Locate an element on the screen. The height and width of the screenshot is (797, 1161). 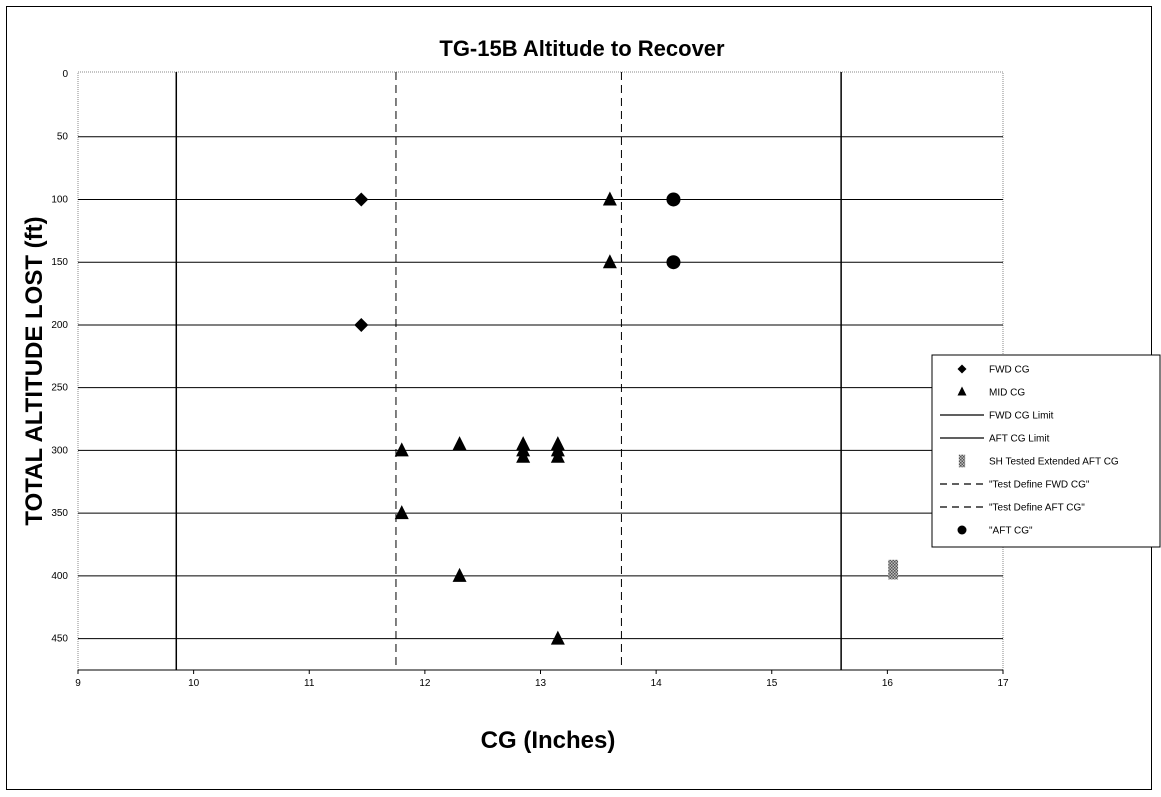
x-tick-label: 10 is located at coordinates (194, 683).